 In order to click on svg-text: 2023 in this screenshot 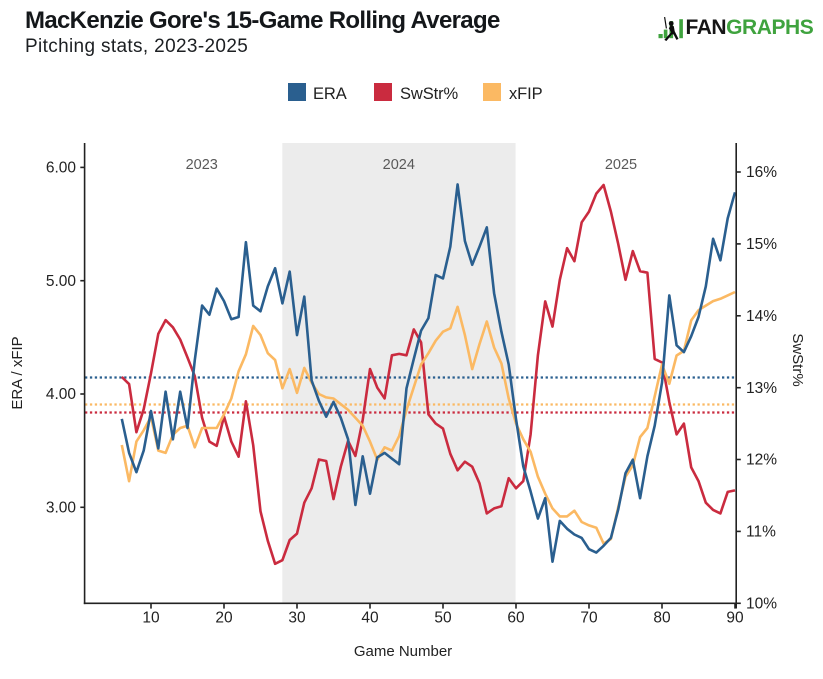, I will do `click(202, 165)`.